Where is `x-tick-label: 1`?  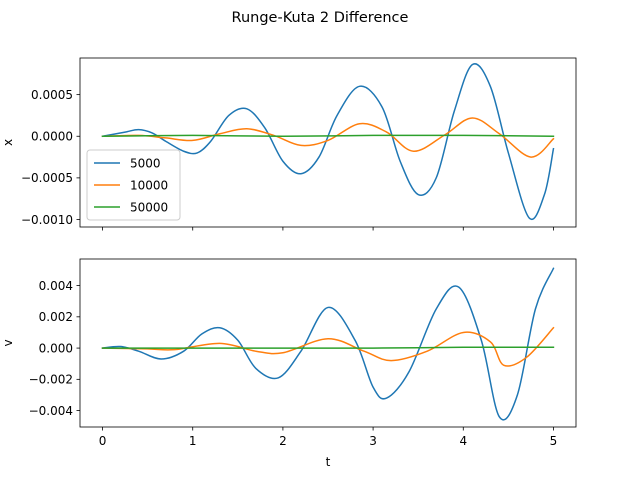 x-tick-label: 1 is located at coordinates (193, 441).